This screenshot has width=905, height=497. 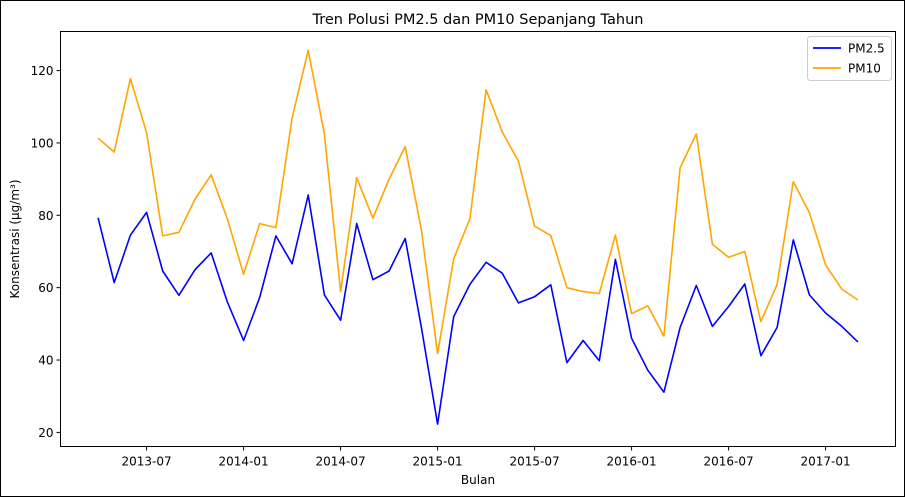 I want to click on legend: PM2.5 PM10, so click(x=849, y=58).